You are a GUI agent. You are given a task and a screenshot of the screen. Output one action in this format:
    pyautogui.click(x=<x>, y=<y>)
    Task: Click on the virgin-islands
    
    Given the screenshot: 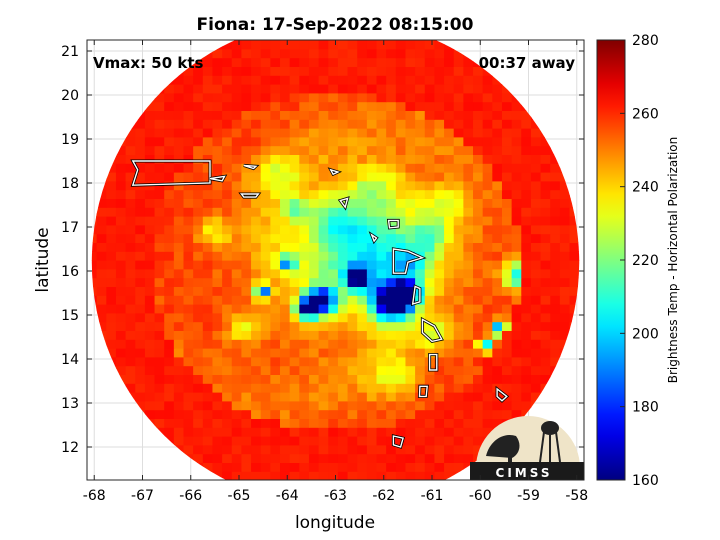 What is the action you would take?
    pyautogui.click(x=250, y=167)
    